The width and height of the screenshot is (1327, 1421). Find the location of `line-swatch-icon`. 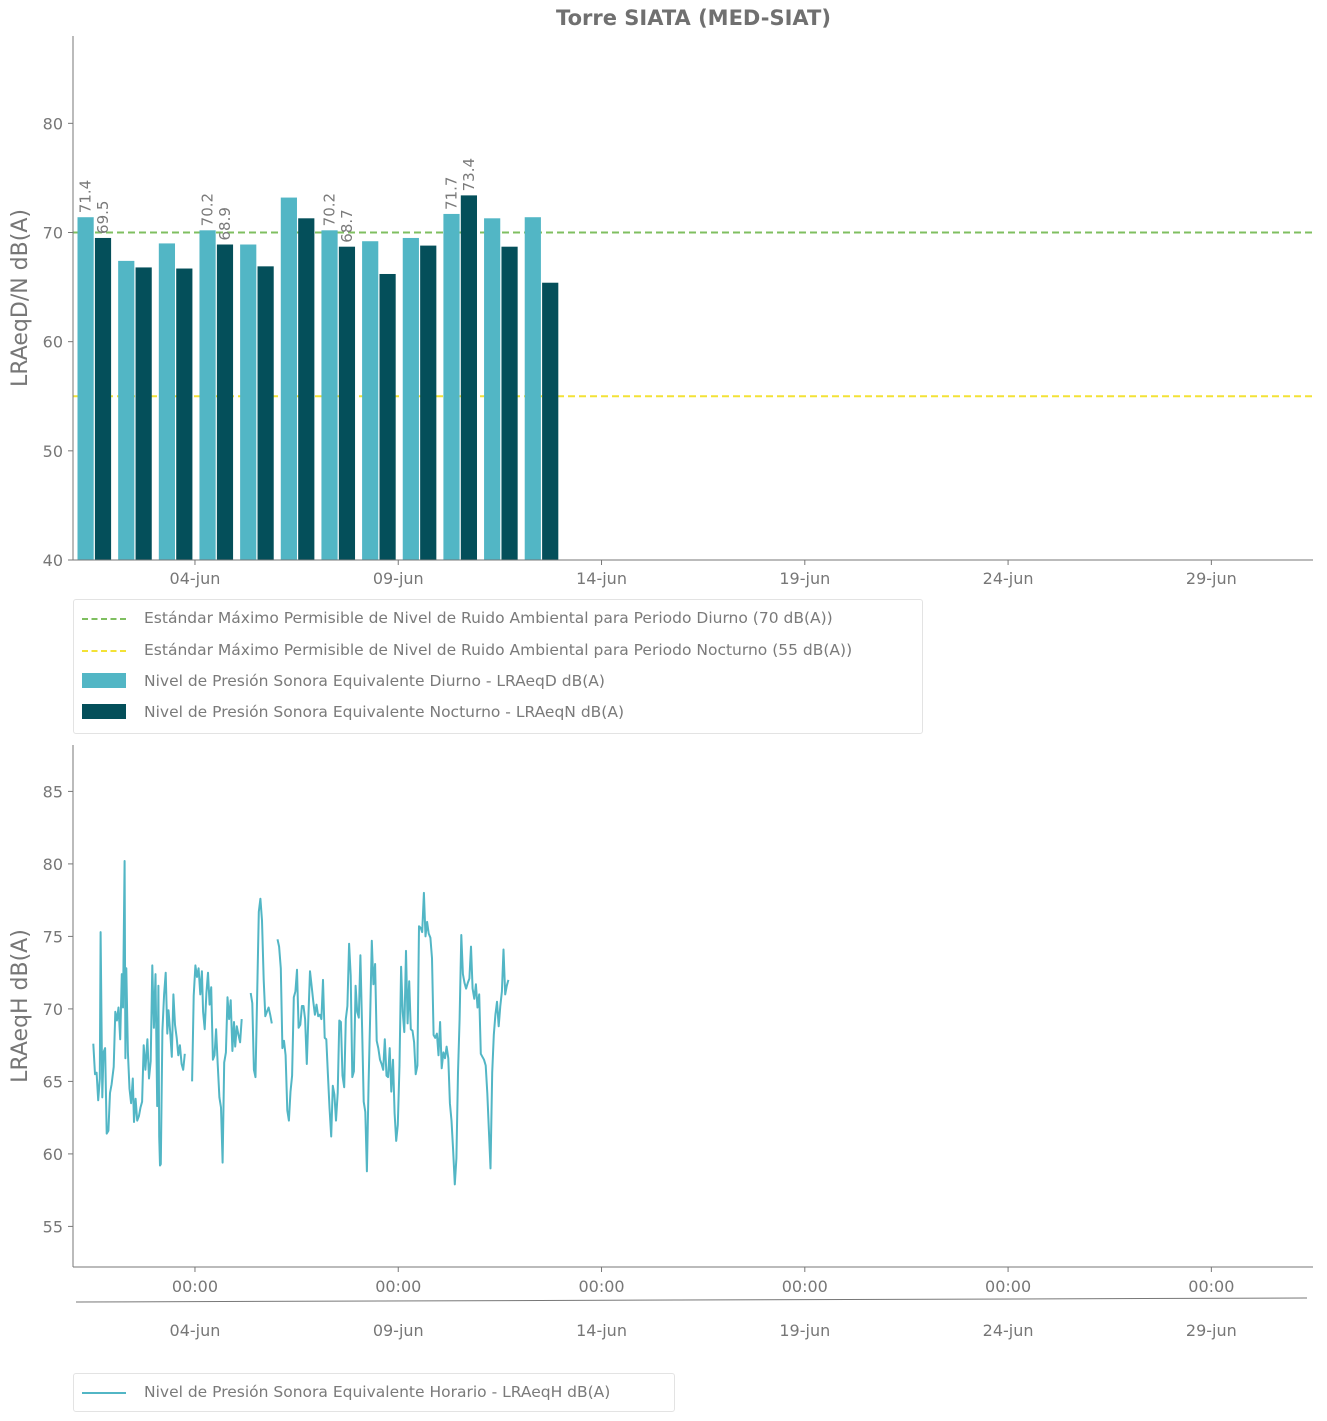

line-swatch-icon is located at coordinates (104, 1393).